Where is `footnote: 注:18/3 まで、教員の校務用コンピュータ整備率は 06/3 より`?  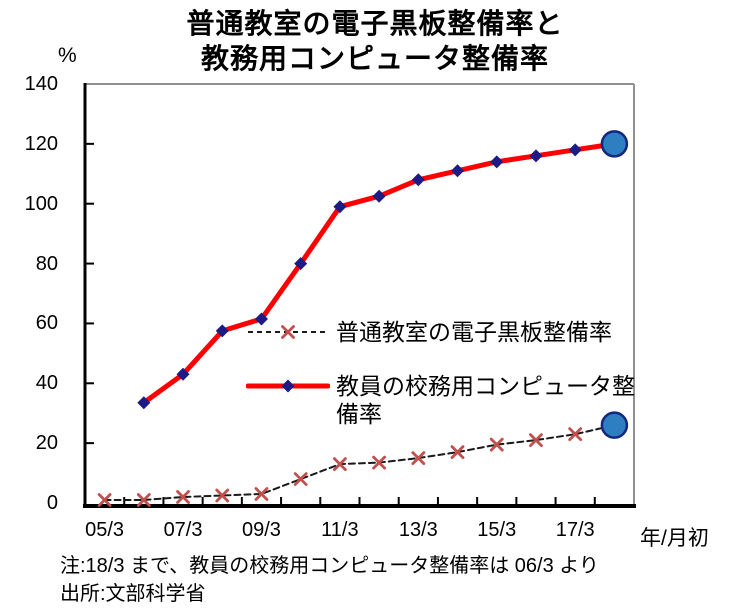
footnote: 注:18/3 まで、教員の校務用コンピュータ整備率は 06/3 より is located at coordinates (329, 566).